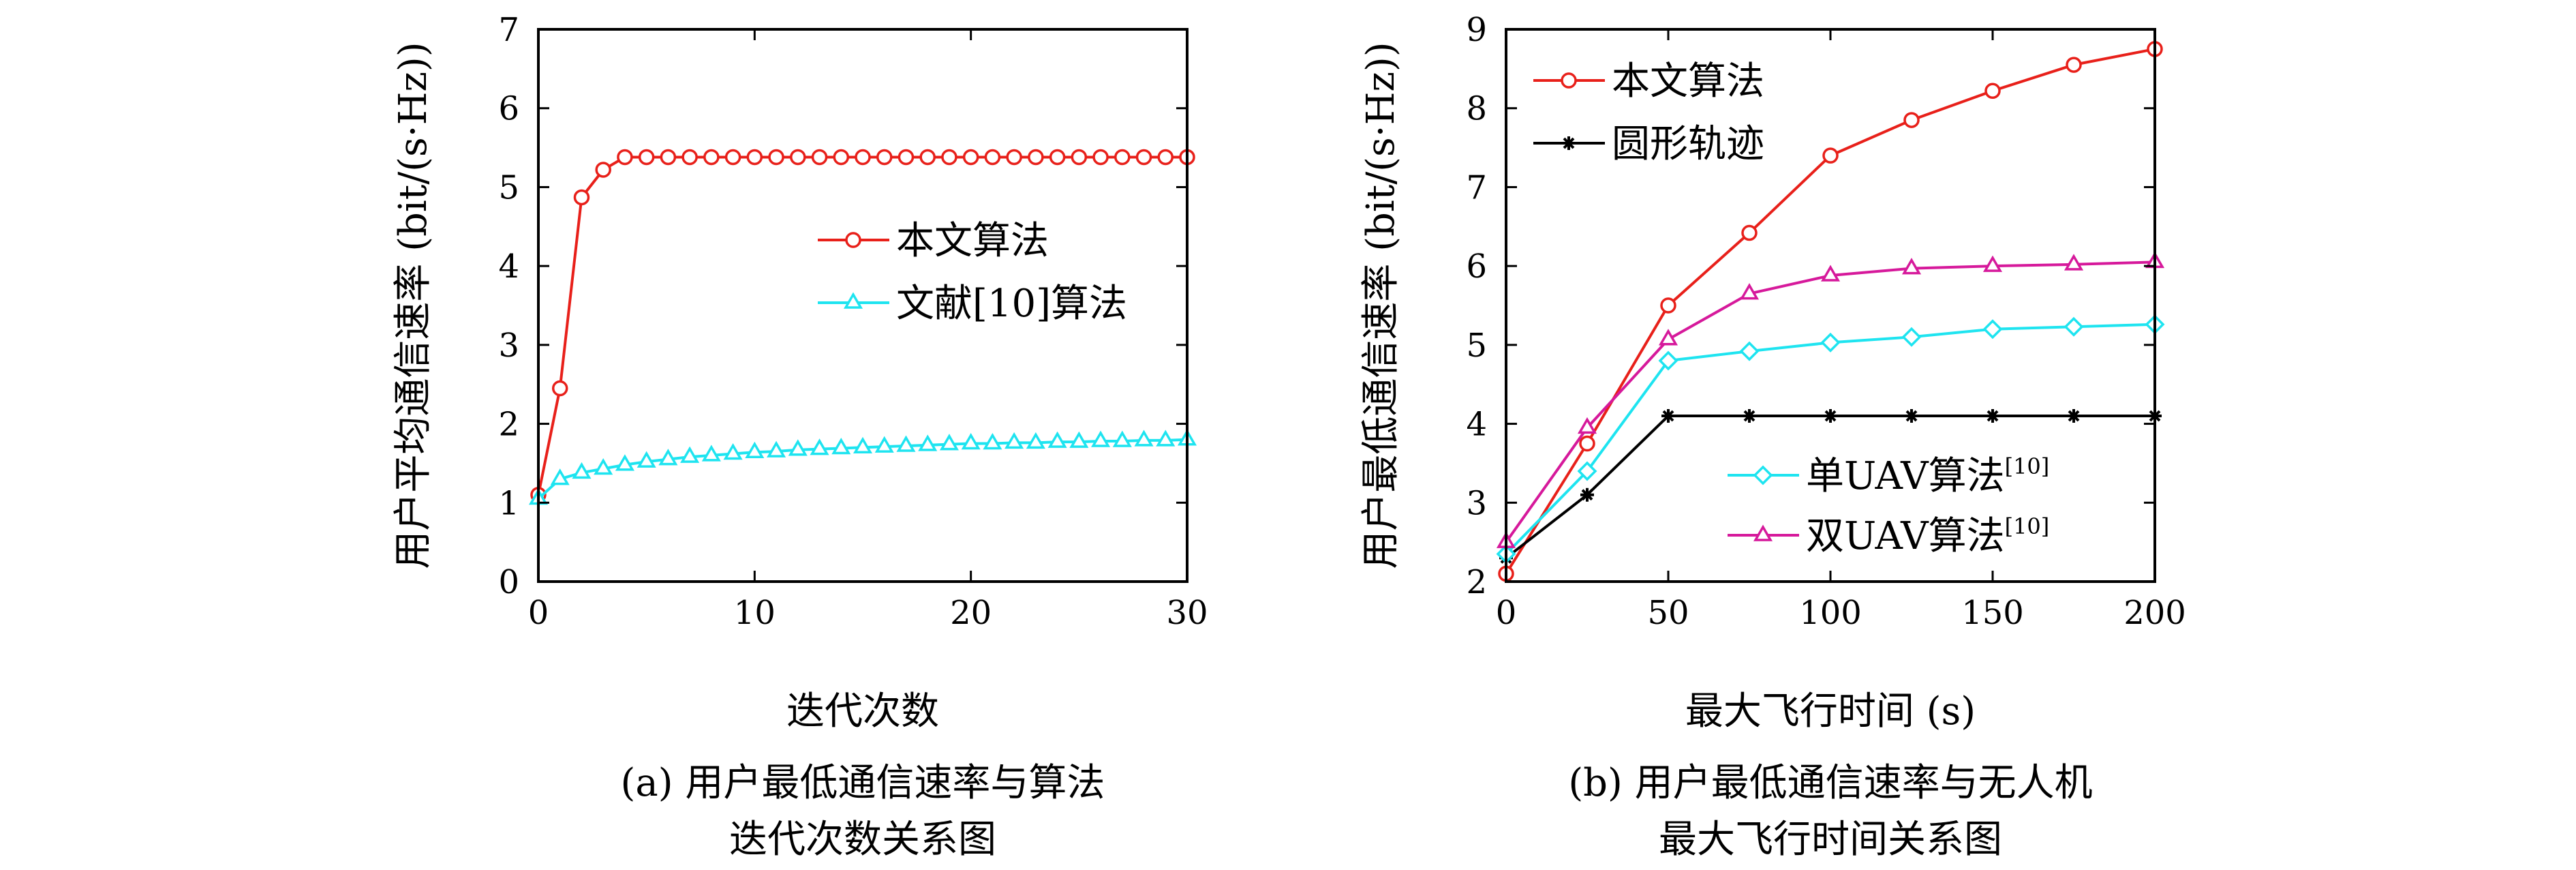  I want to click on chart-b-x-tick-label: 50, so click(1668, 613).